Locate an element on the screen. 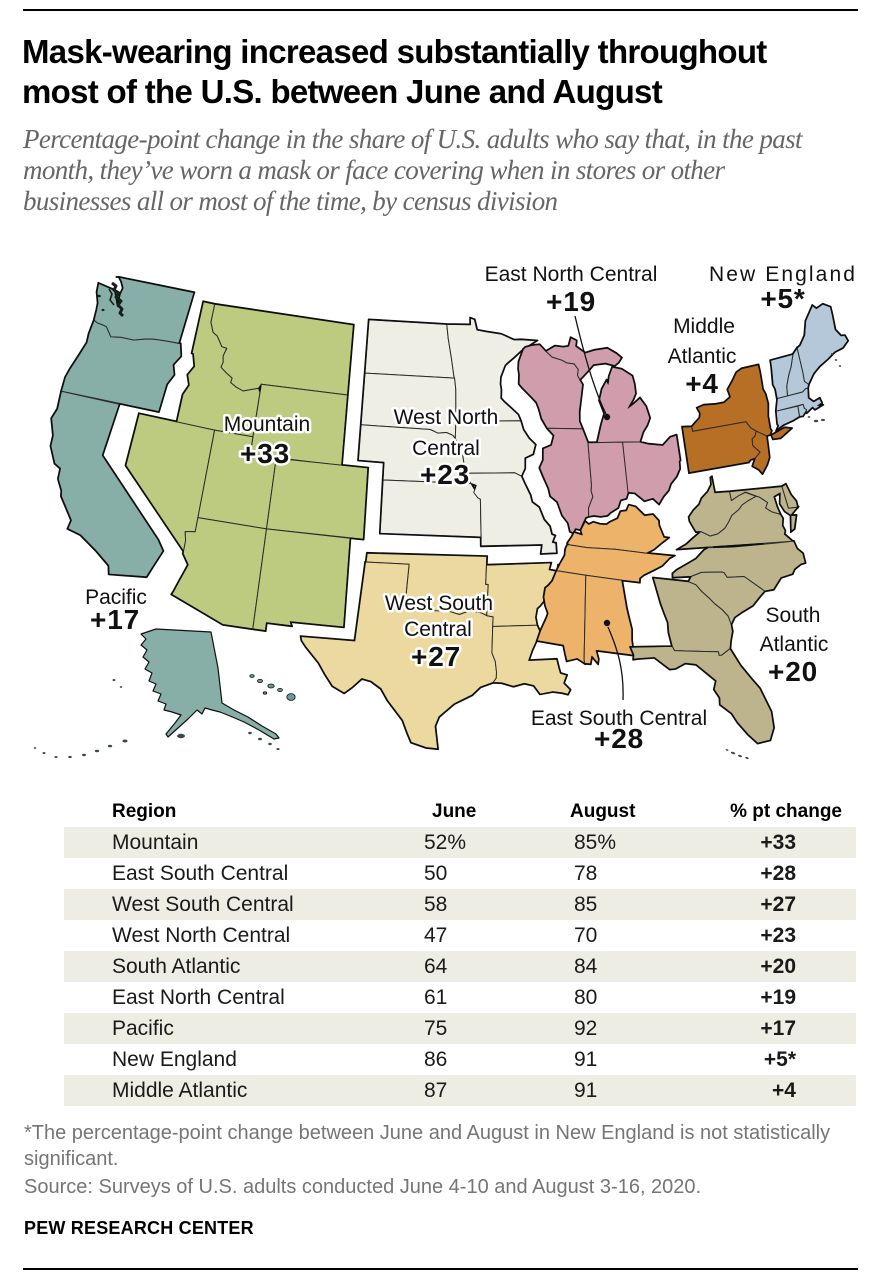 The height and width of the screenshot is (1278, 886). svg-text: Middle is located at coordinates (704, 326).